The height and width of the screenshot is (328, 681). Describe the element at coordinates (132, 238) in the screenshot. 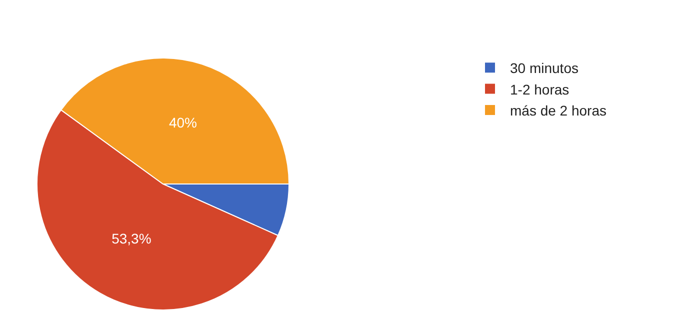

I see `data-label: 53,3%` at that location.